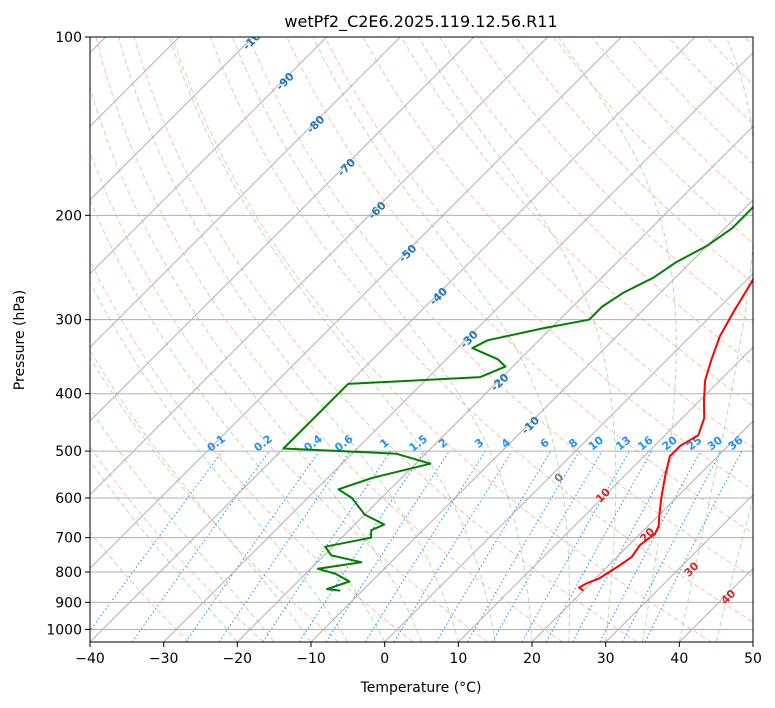 This screenshot has height=708, width=775. Describe the element at coordinates (679, 659) in the screenshot. I see `x-tick-label: 40` at that location.